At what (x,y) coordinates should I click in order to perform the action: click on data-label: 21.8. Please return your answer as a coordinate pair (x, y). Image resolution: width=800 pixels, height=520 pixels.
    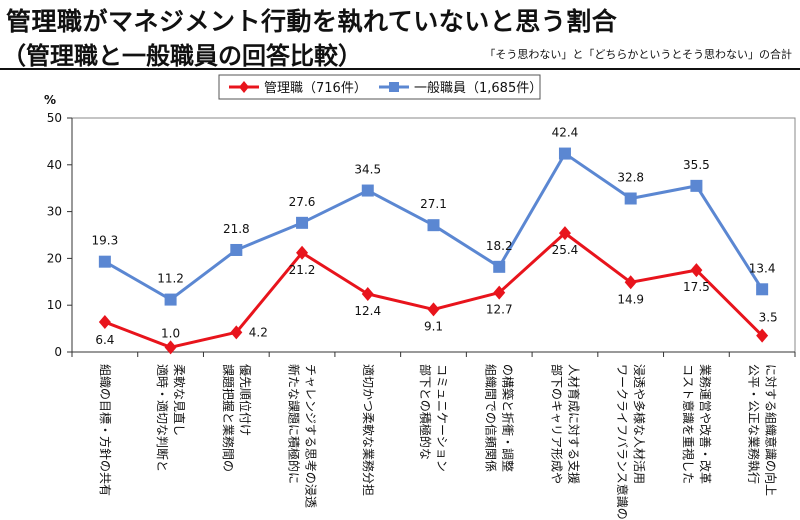
    Looking at the image, I should click on (236, 229).